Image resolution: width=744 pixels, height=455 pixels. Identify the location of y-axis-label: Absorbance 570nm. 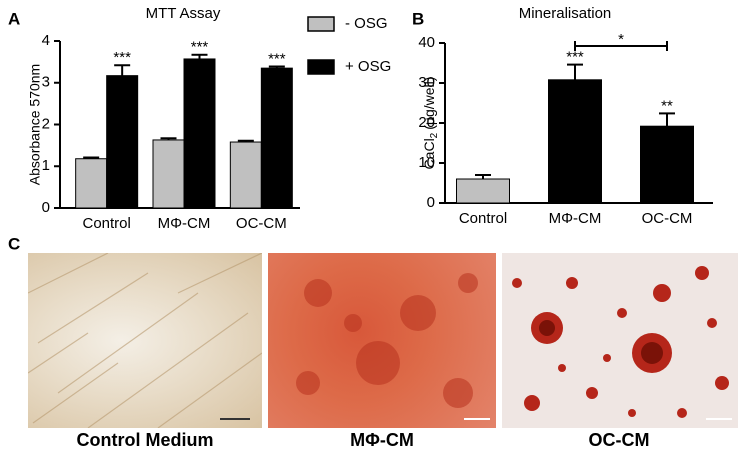
(35, 124).